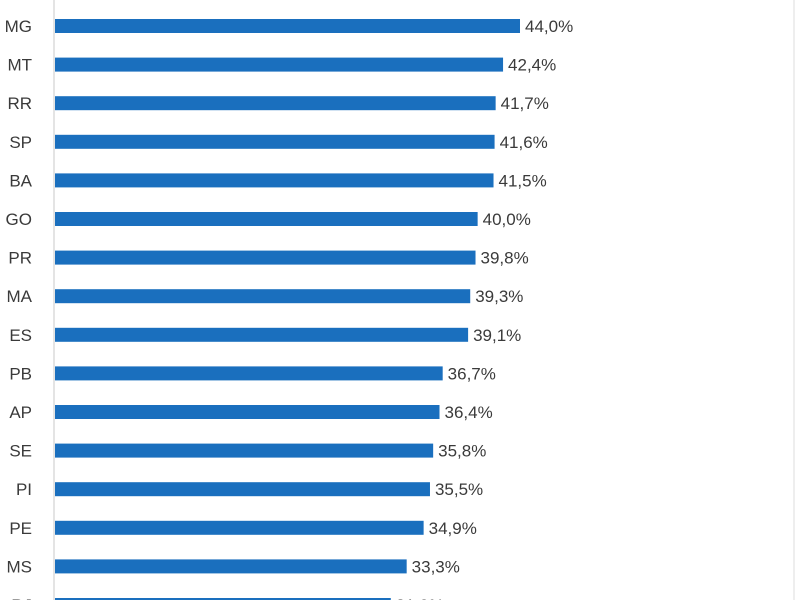  What do you see at coordinates (525, 103) in the screenshot?
I see `value-label: 41,7%` at bounding box center [525, 103].